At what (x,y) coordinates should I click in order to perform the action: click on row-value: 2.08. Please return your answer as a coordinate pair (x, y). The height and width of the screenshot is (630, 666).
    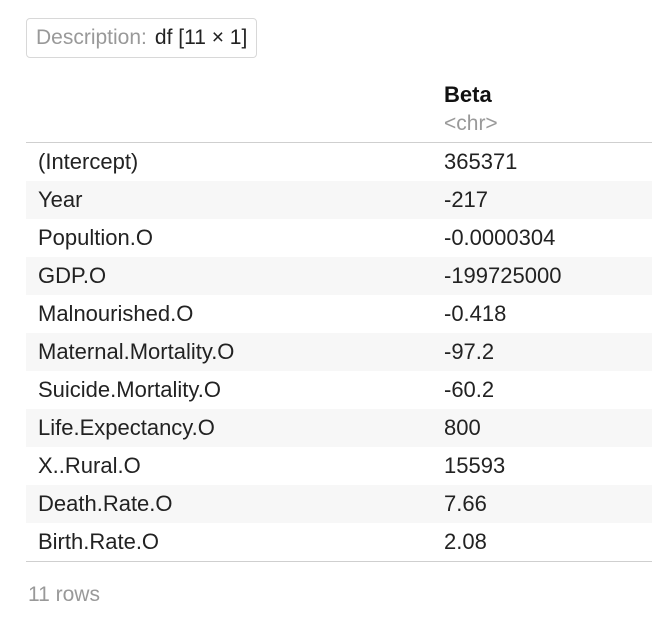
    Looking at the image, I should click on (465, 541).